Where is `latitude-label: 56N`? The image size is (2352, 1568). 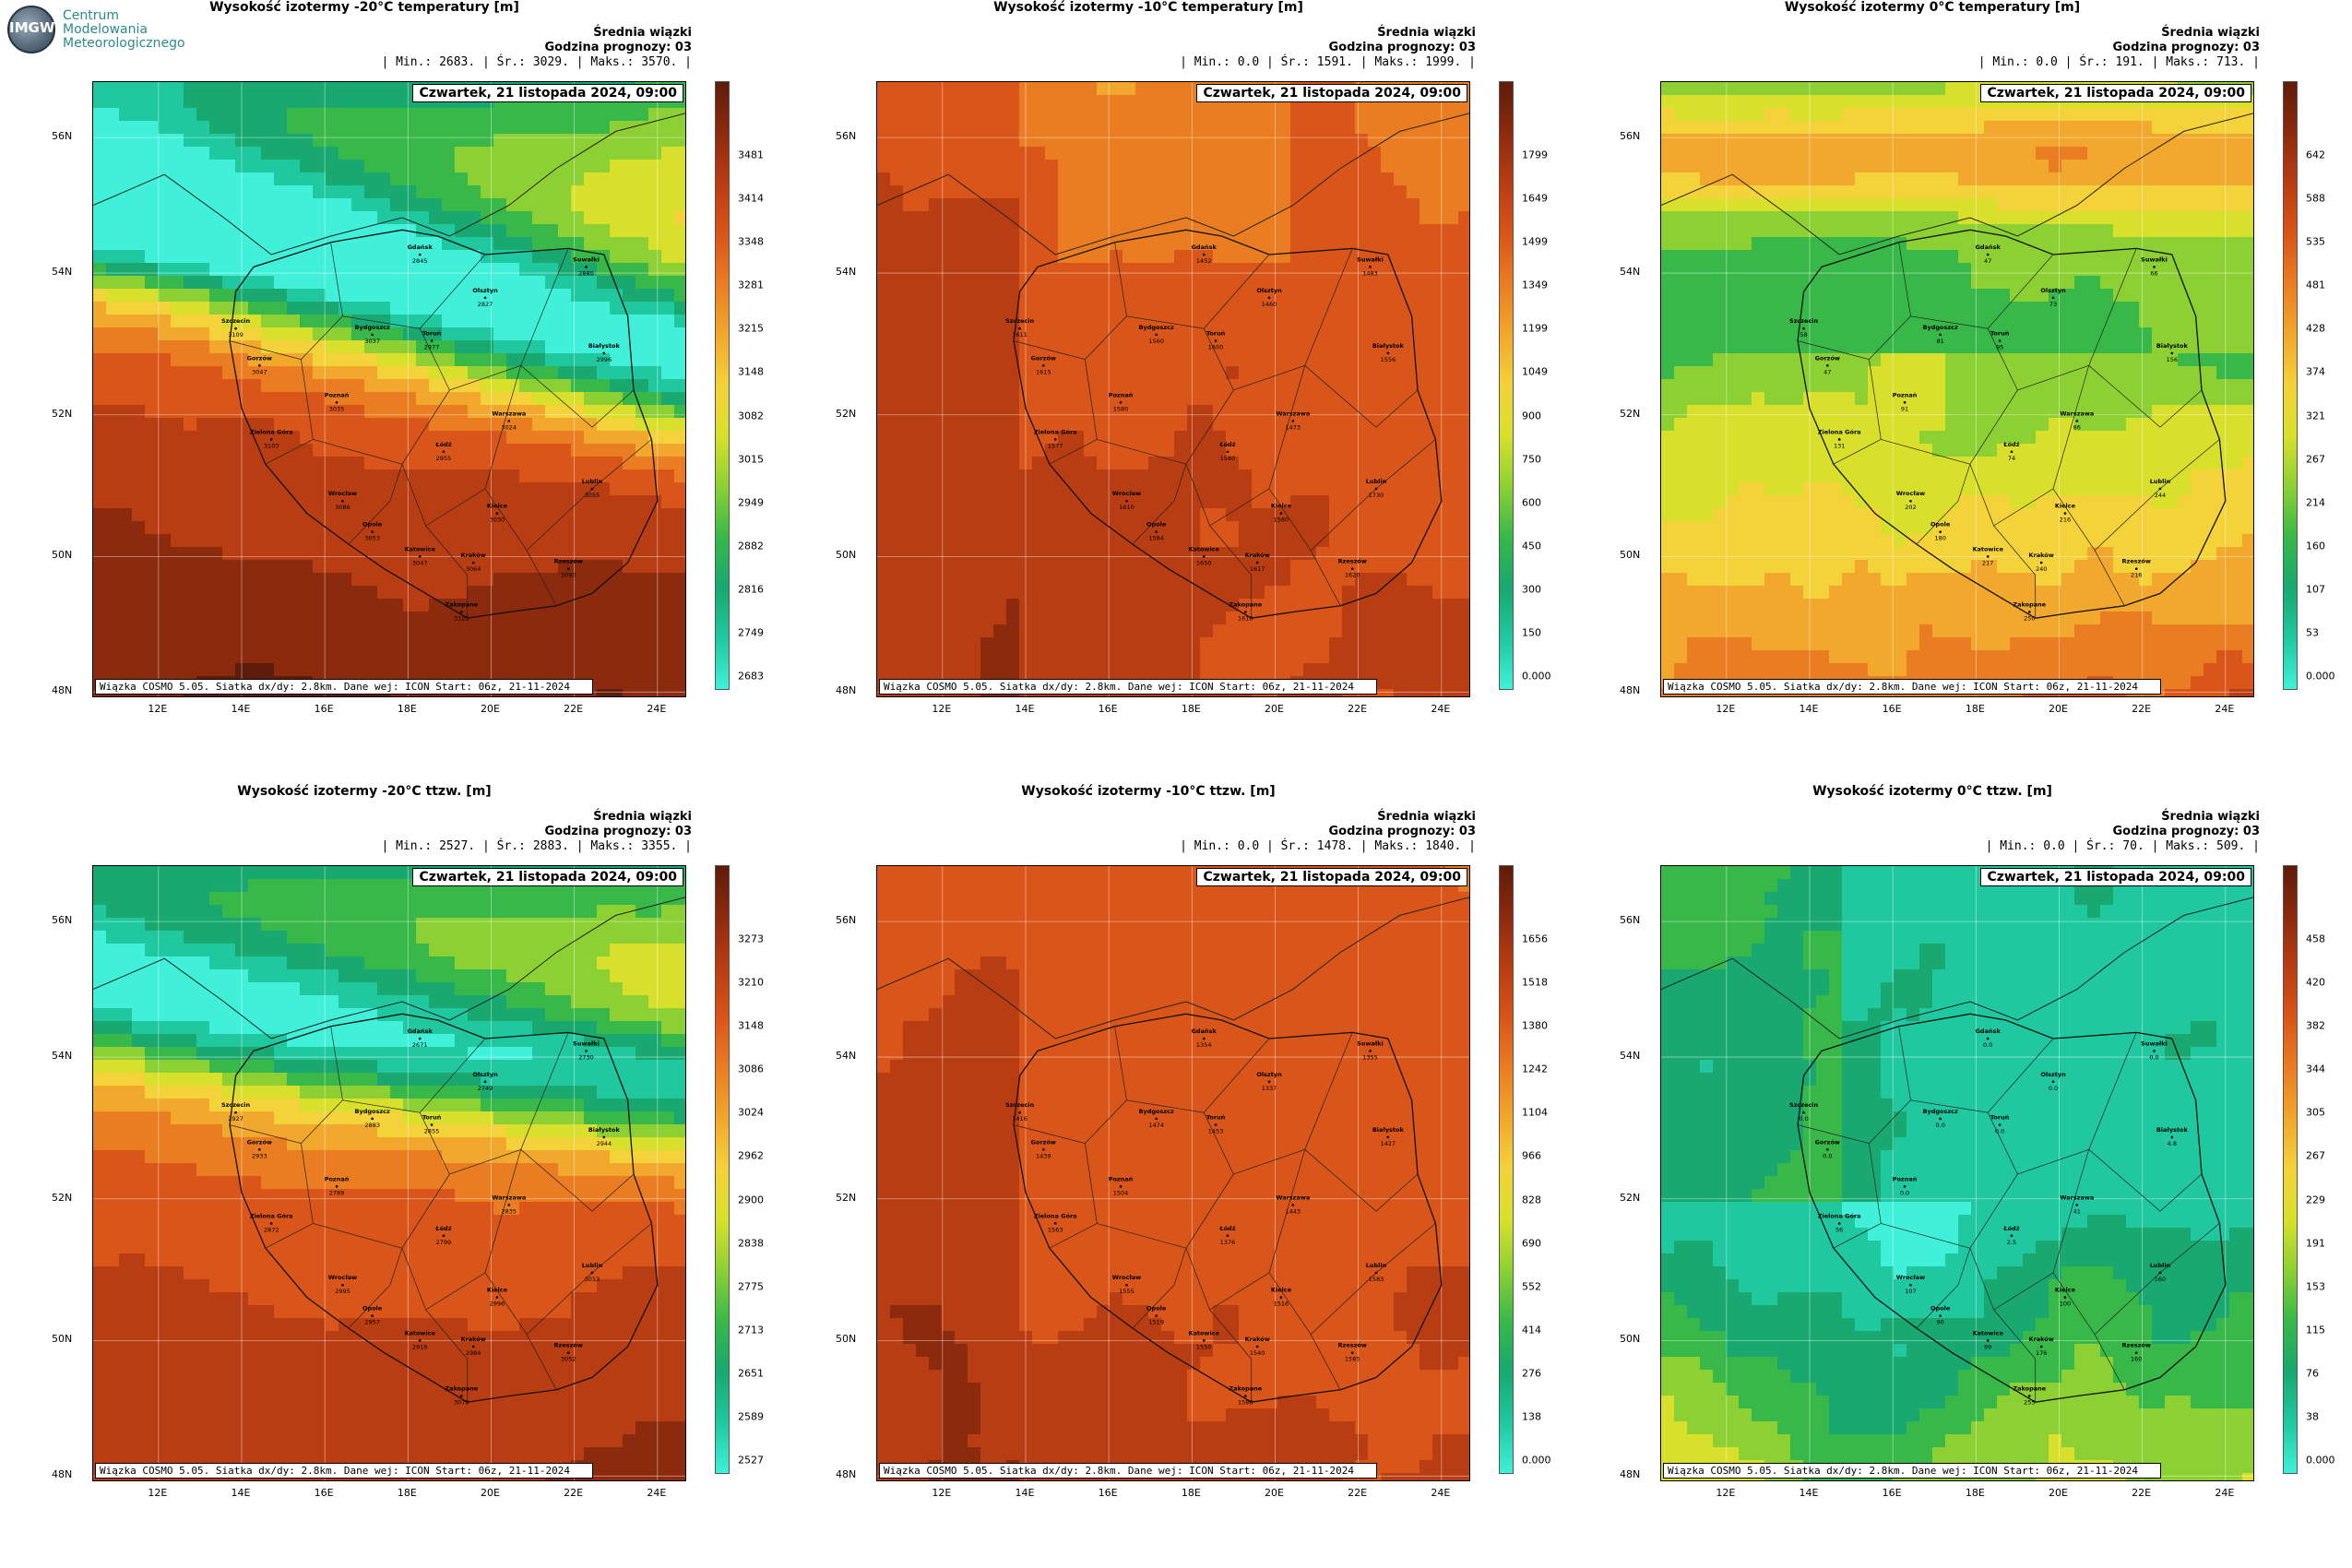
latitude-label: 56N is located at coordinates (62, 136).